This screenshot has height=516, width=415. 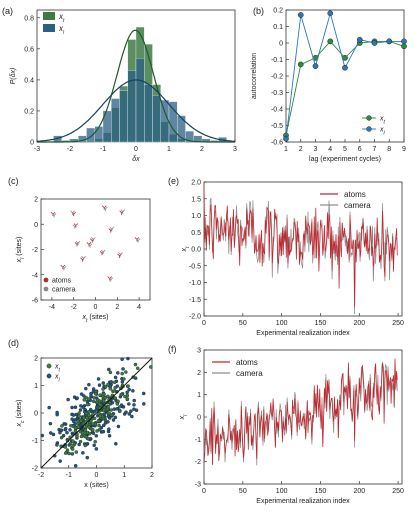 What do you see at coordinates (199, 373) in the screenshot?
I see `y-tick-label: 2` at bounding box center [199, 373].